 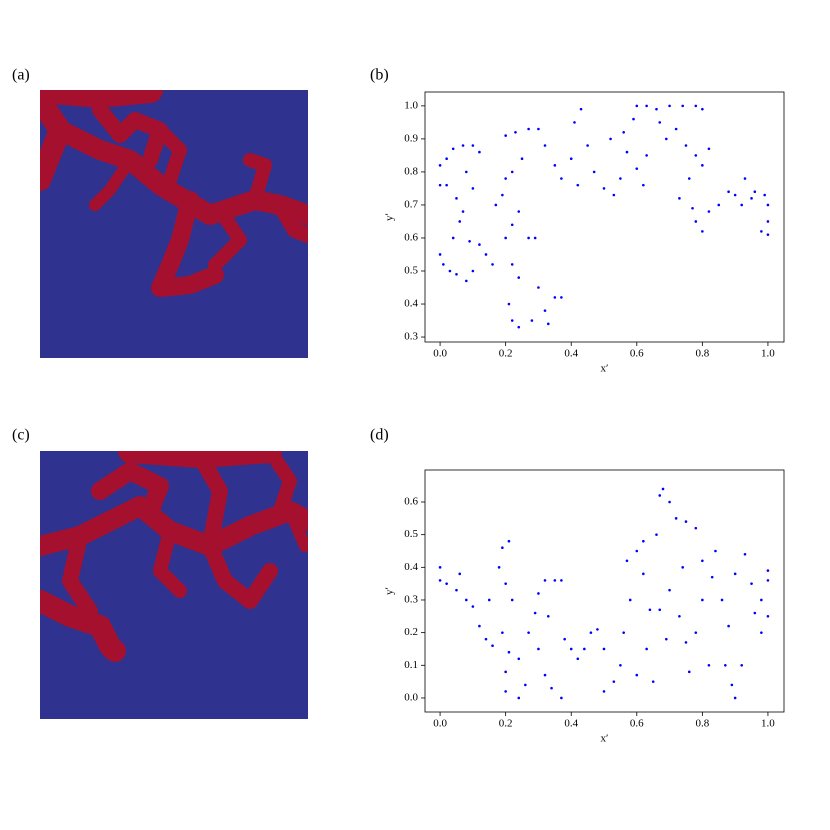 I want to click on x-tick-label: 0.8, so click(x=702, y=354).